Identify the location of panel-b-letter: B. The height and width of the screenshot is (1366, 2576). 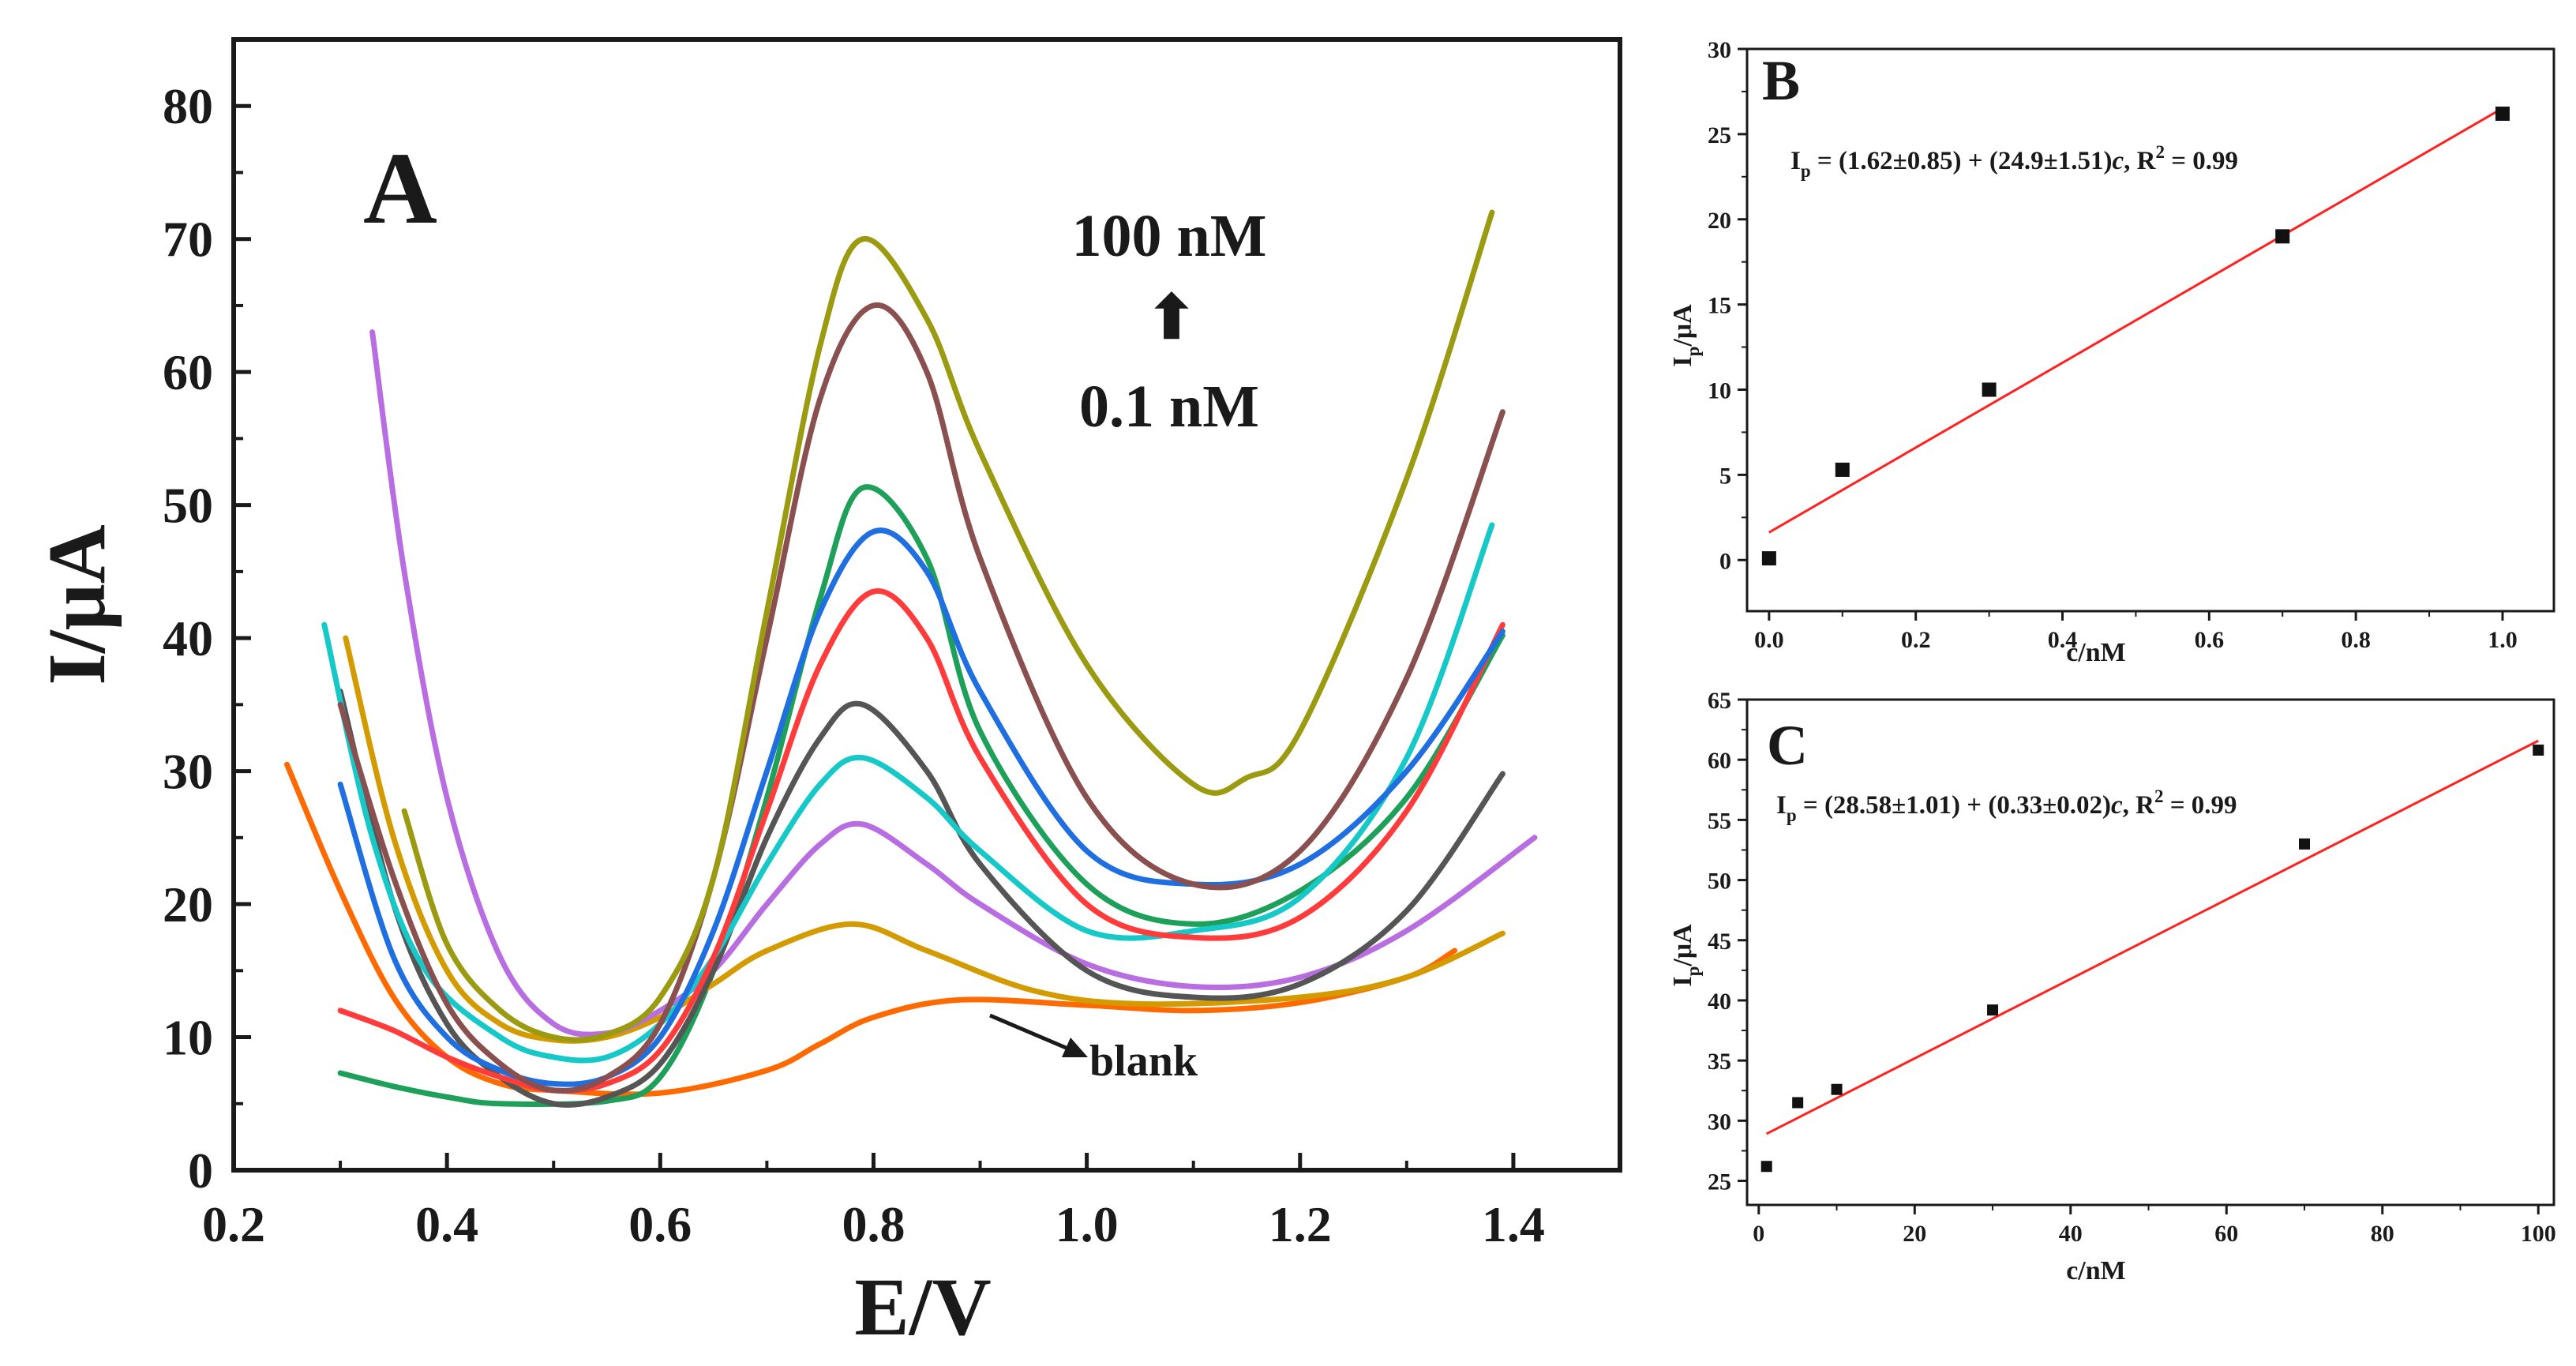
(1781, 80).